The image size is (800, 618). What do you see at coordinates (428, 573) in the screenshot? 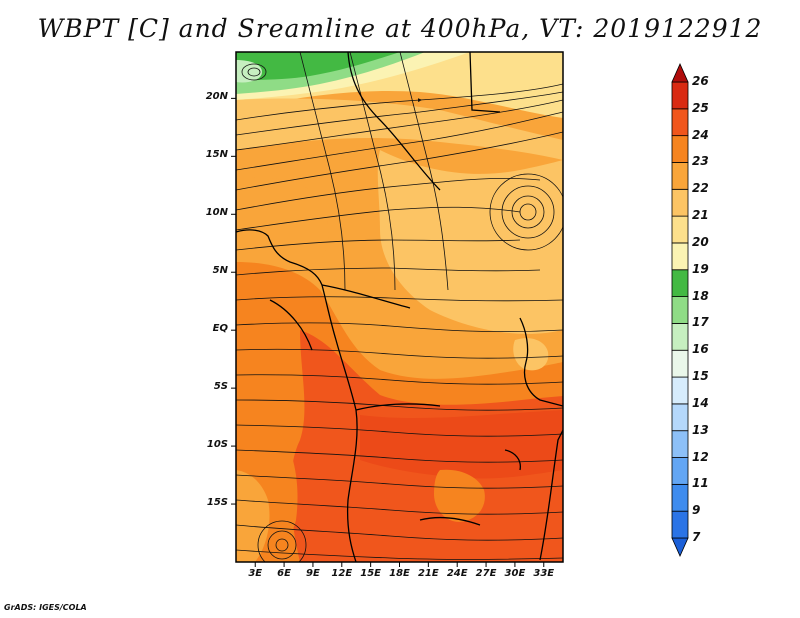
I see `lon-tick-label: 21E` at bounding box center [428, 573].